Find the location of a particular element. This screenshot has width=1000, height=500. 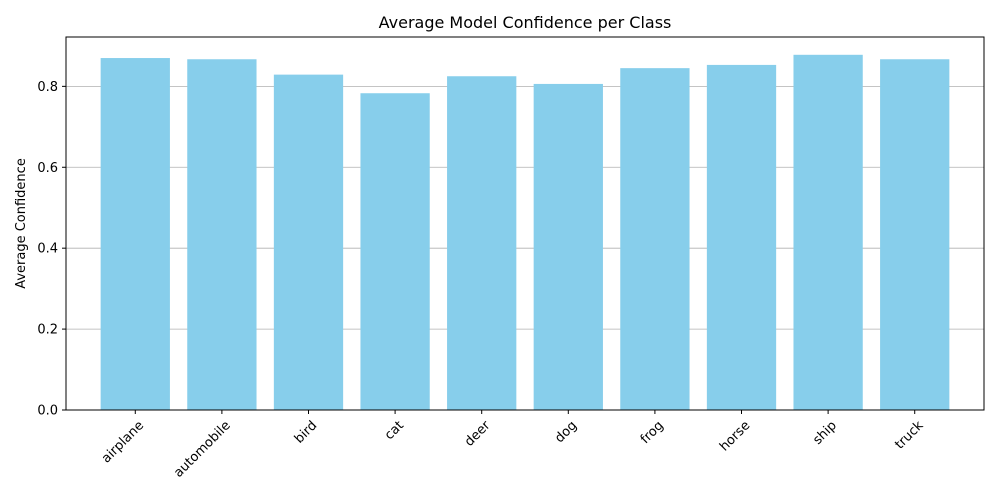

chart-title: Average Model Confidence per Class is located at coordinates (525, 22).